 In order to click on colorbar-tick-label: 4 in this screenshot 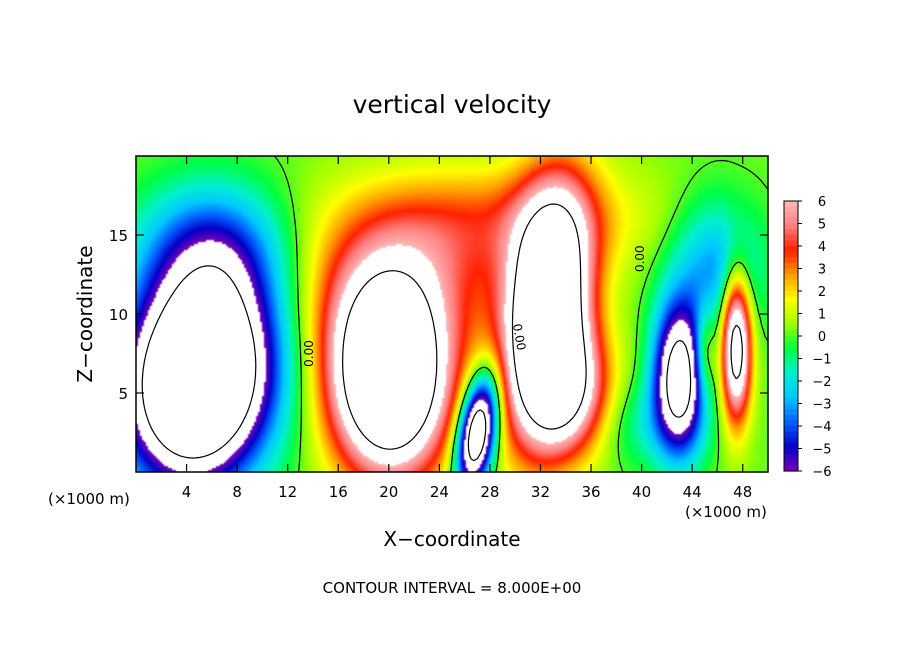, I will do `click(822, 247)`.